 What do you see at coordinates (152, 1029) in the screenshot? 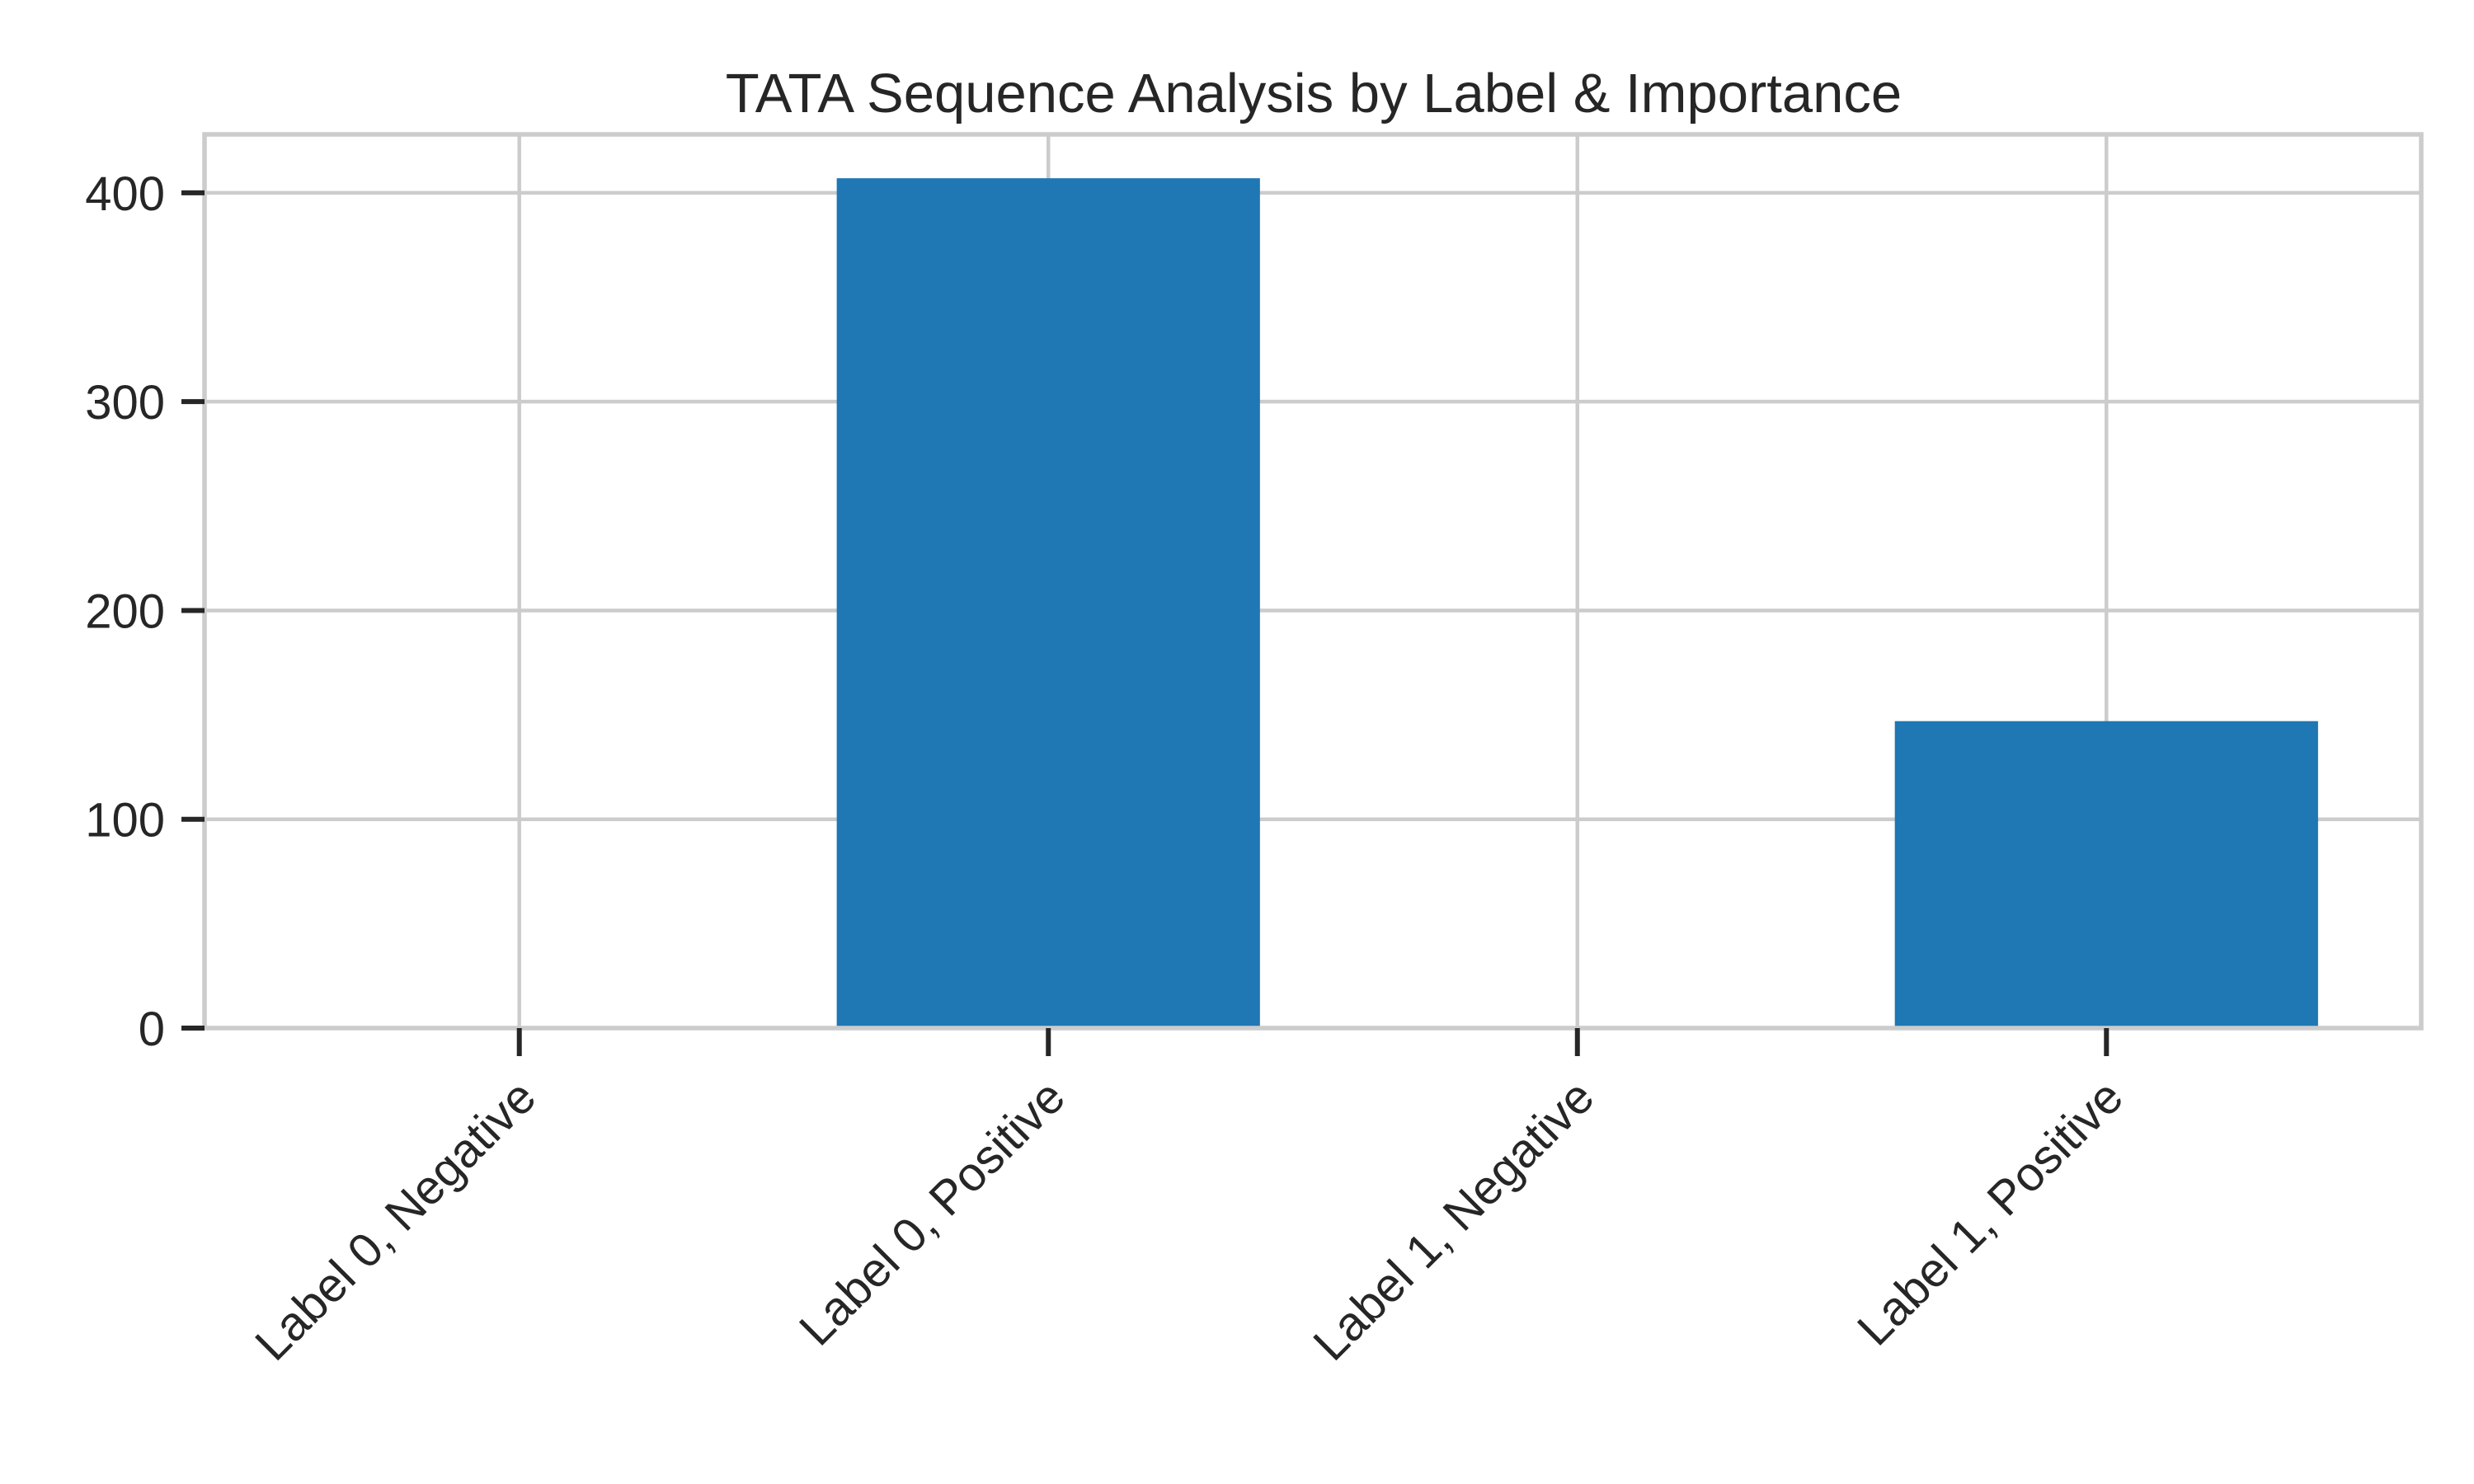
I see `y-tick-label: 0` at bounding box center [152, 1029].